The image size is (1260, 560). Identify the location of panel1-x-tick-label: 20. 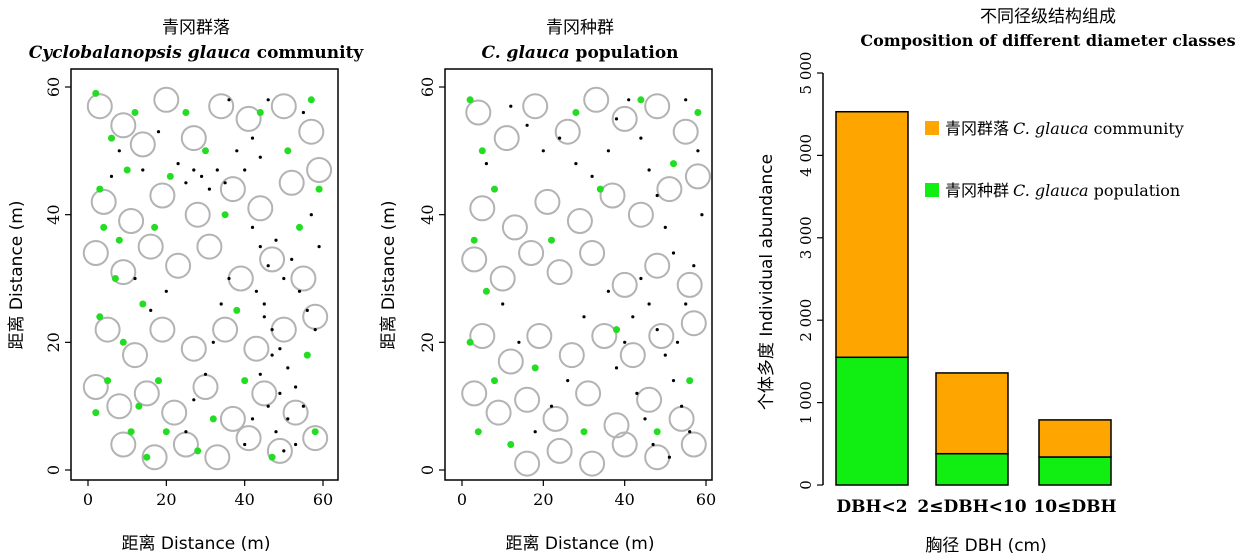
(166, 499).